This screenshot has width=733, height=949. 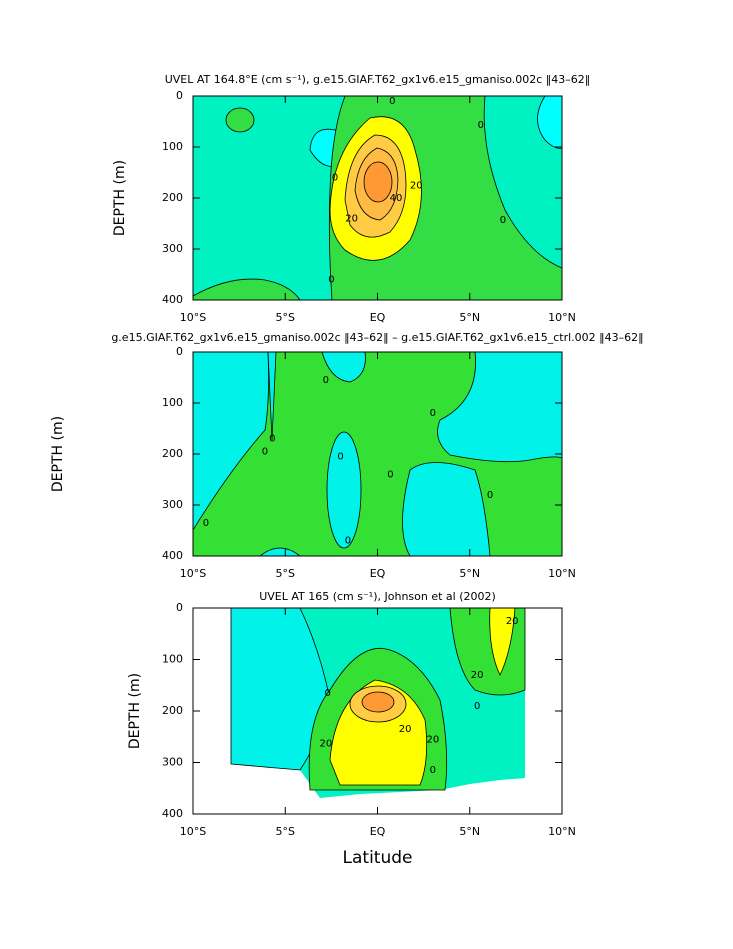 I want to click on x-axis-label: Latitude, so click(x=378, y=858).